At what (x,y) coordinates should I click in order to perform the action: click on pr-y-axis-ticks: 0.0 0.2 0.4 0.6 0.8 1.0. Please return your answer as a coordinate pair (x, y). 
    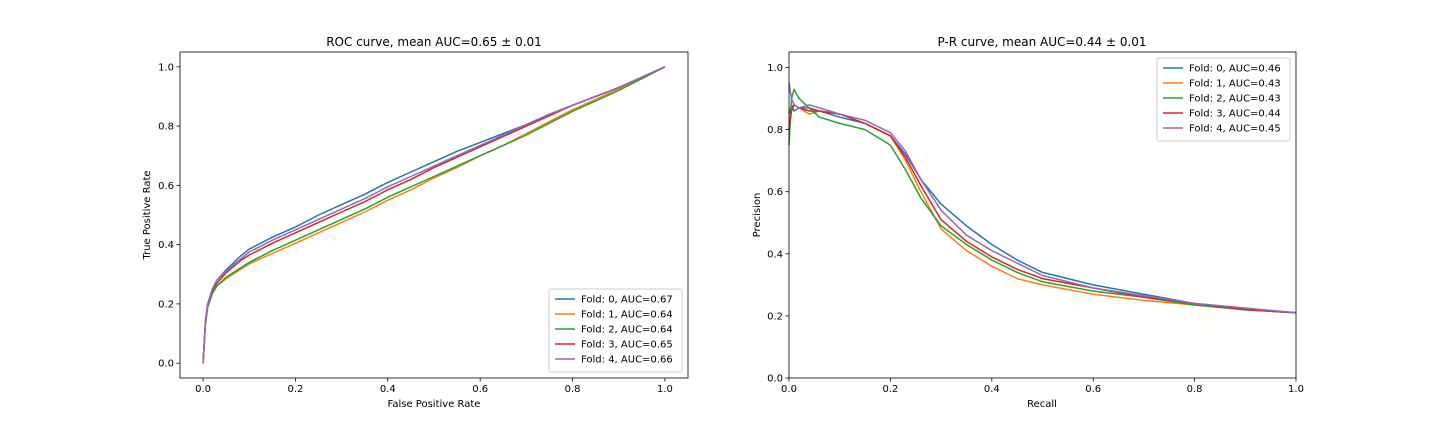
    Looking at the image, I should click on (778, 224).